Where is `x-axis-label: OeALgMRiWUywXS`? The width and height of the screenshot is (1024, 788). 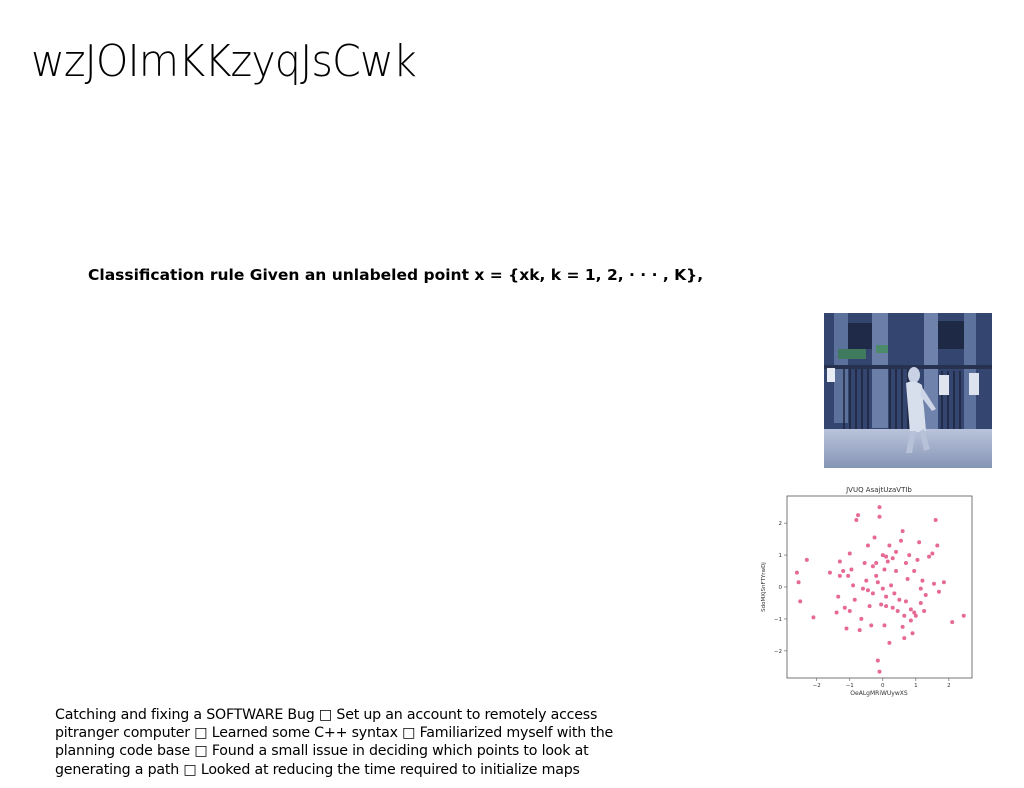 x-axis-label: OeALgMRiWUywXS is located at coordinates (879, 693).